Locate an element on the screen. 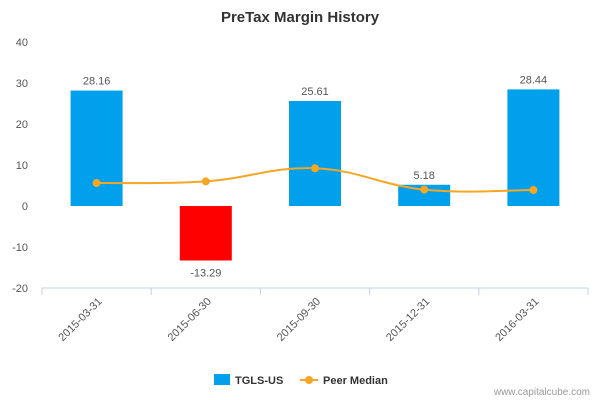  y-tick-label: 10 is located at coordinates (22, 166).